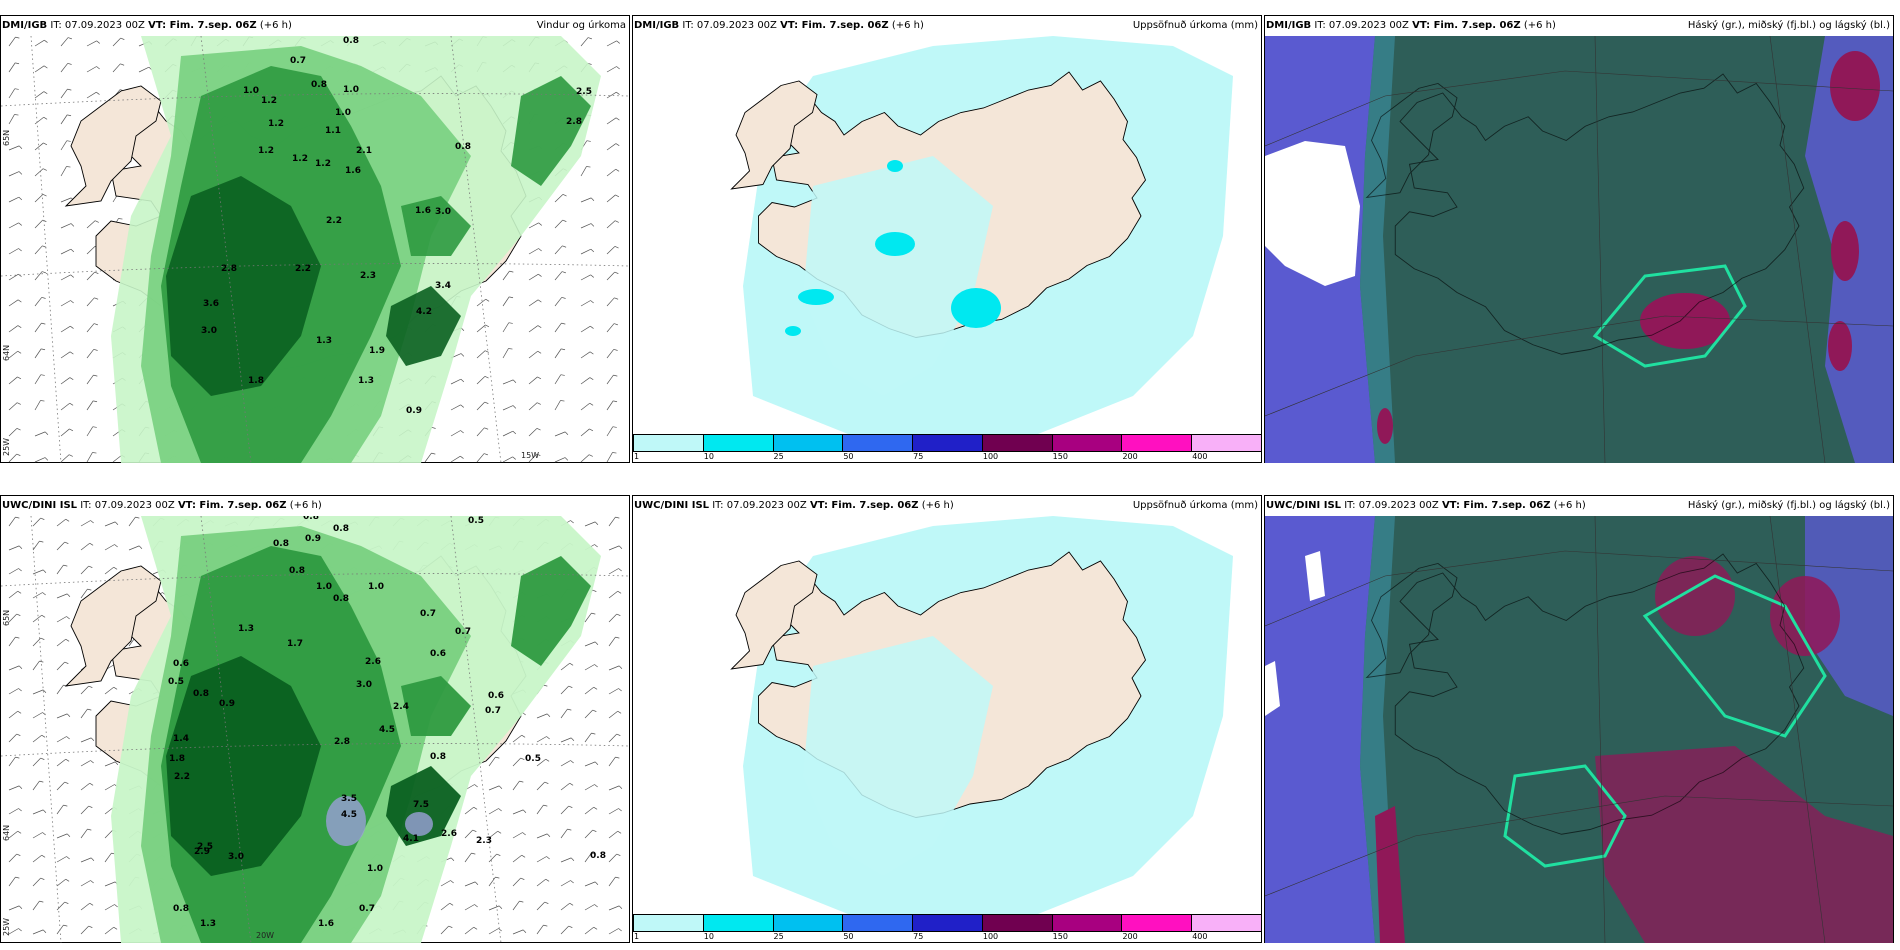 Image resolution: width=1900 pixels, height=950 pixels. I want to click on model-source: DMI/IGB, so click(1289, 25).